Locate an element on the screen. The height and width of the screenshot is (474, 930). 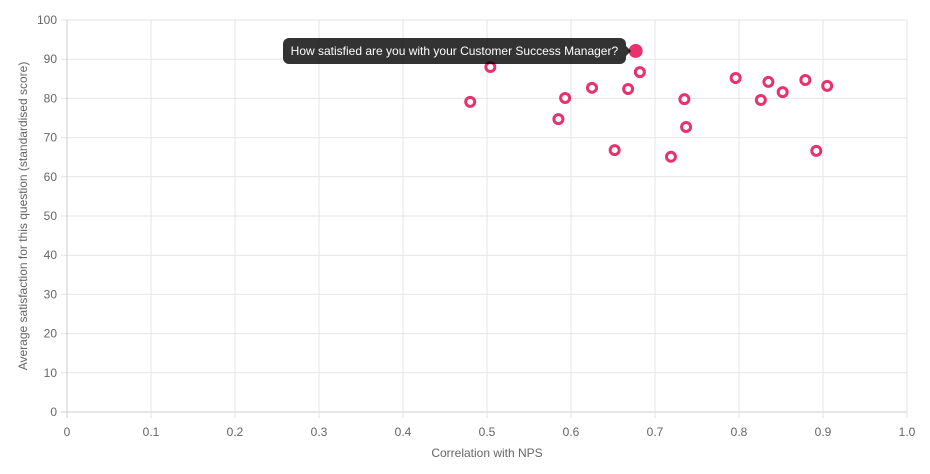
y-tick-label: 10 is located at coordinates (51, 373).